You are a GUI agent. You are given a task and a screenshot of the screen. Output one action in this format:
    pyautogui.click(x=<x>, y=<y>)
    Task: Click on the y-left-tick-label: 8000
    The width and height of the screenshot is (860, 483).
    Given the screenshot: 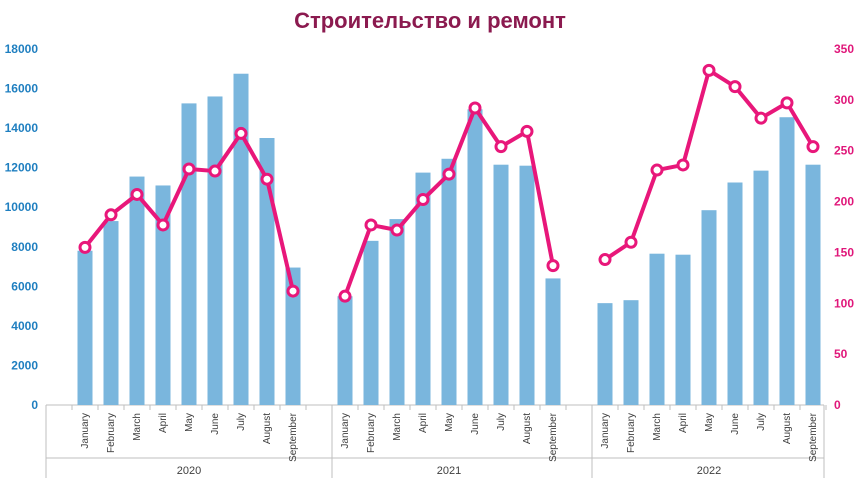 What is the action you would take?
    pyautogui.click(x=24, y=247)
    